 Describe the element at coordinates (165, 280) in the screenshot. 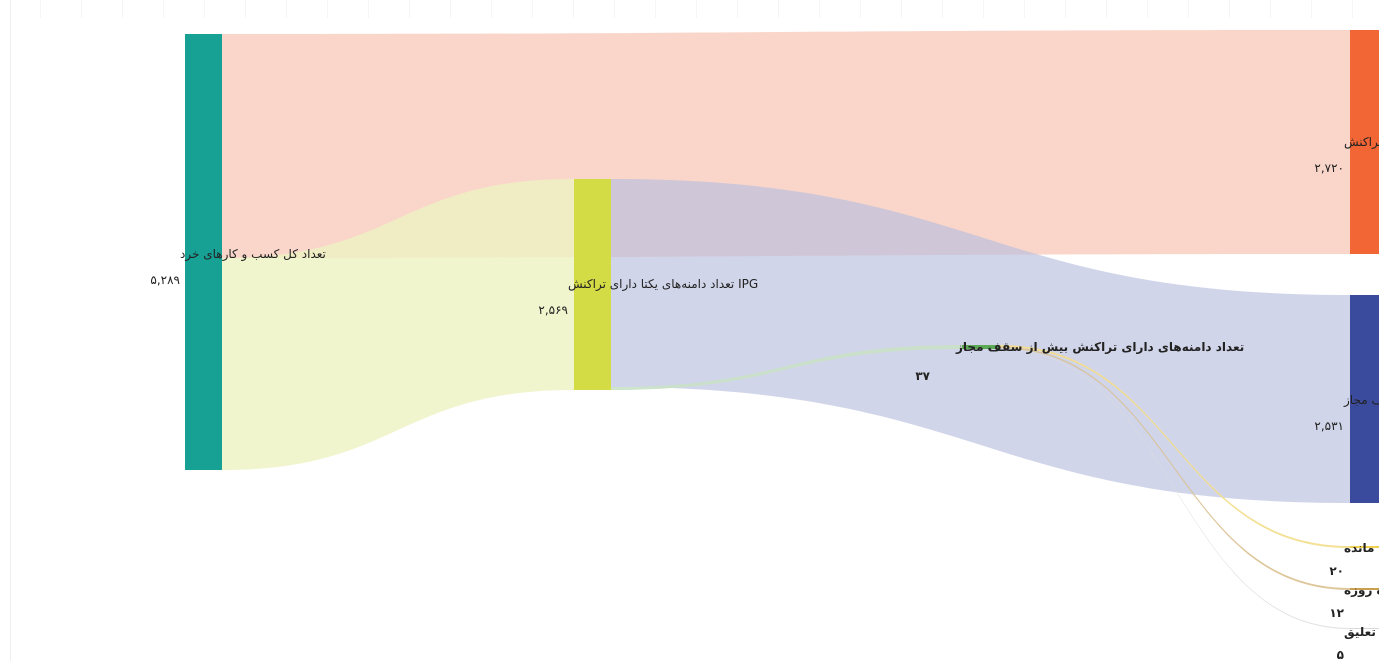

I see `node-value-total: ۵,۲۸۹` at that location.